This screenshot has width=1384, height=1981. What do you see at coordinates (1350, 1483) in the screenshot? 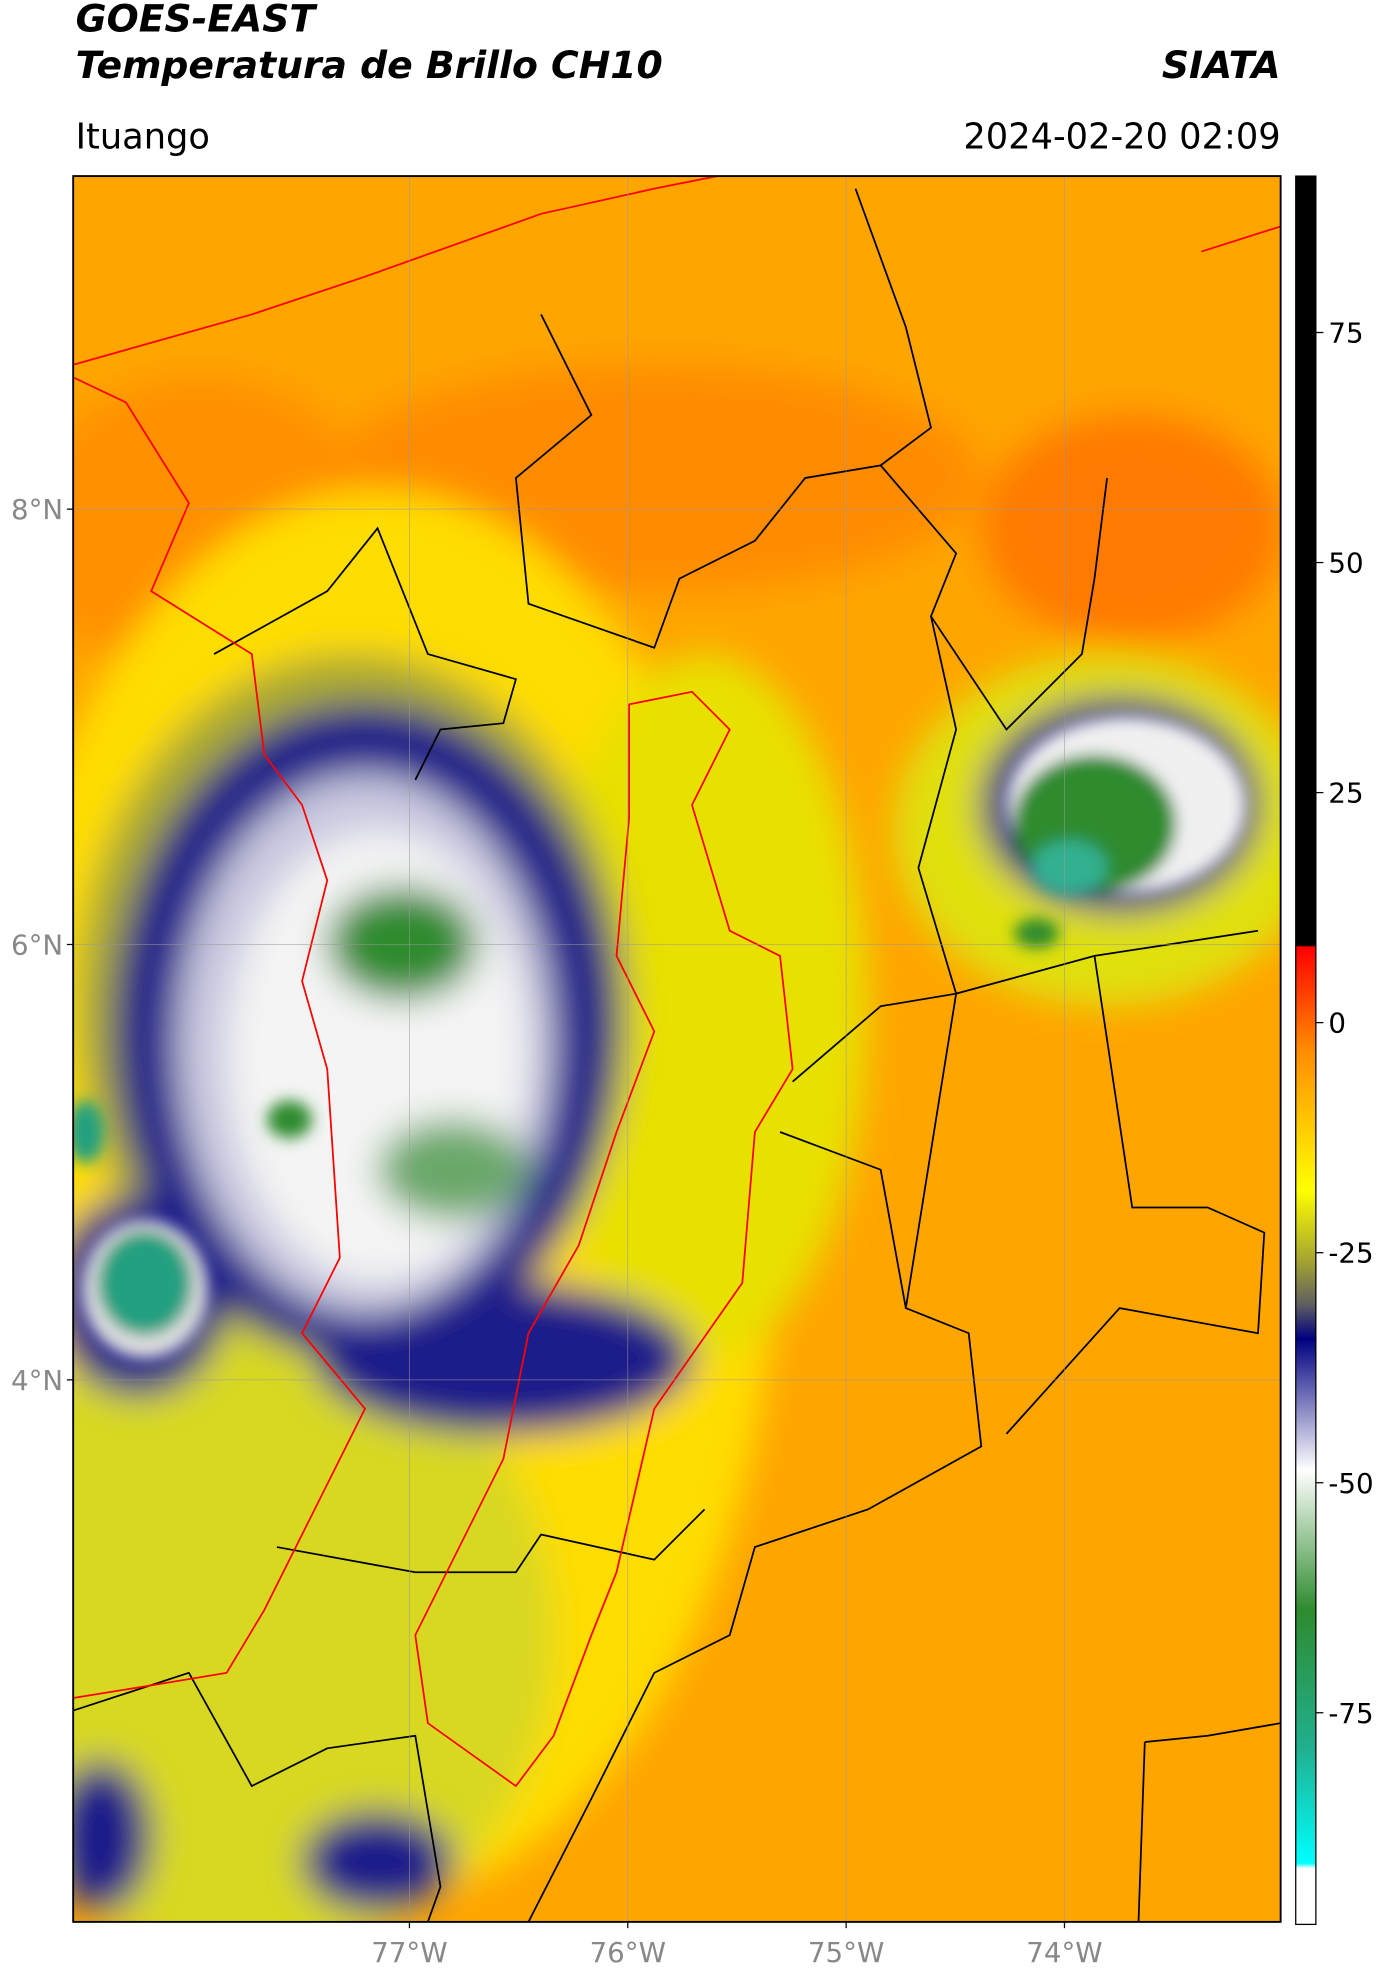
I see `colorbar-tick-label: -50` at bounding box center [1350, 1483].